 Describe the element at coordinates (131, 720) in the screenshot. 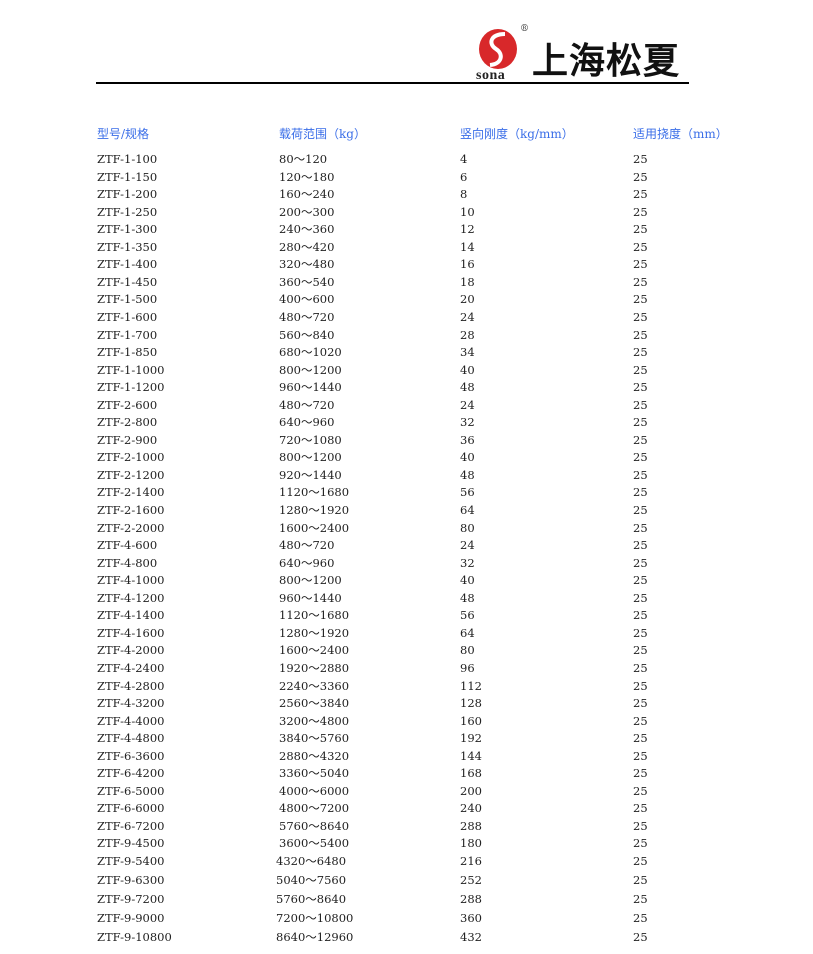

I see `cell-model: ZTF-4-4000` at that location.